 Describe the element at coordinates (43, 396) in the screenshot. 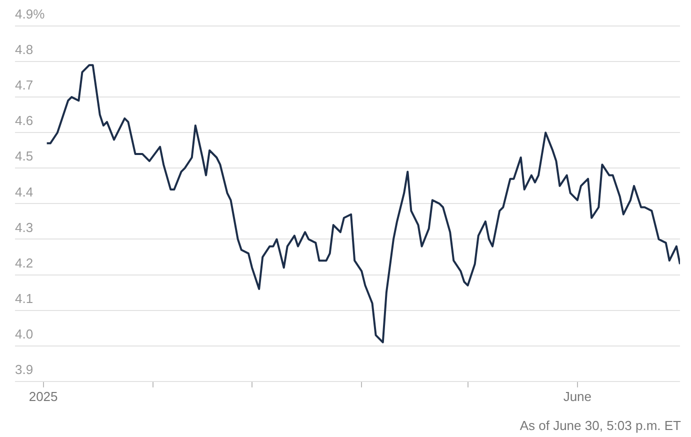

I see `x-tick-label: 2025` at that location.